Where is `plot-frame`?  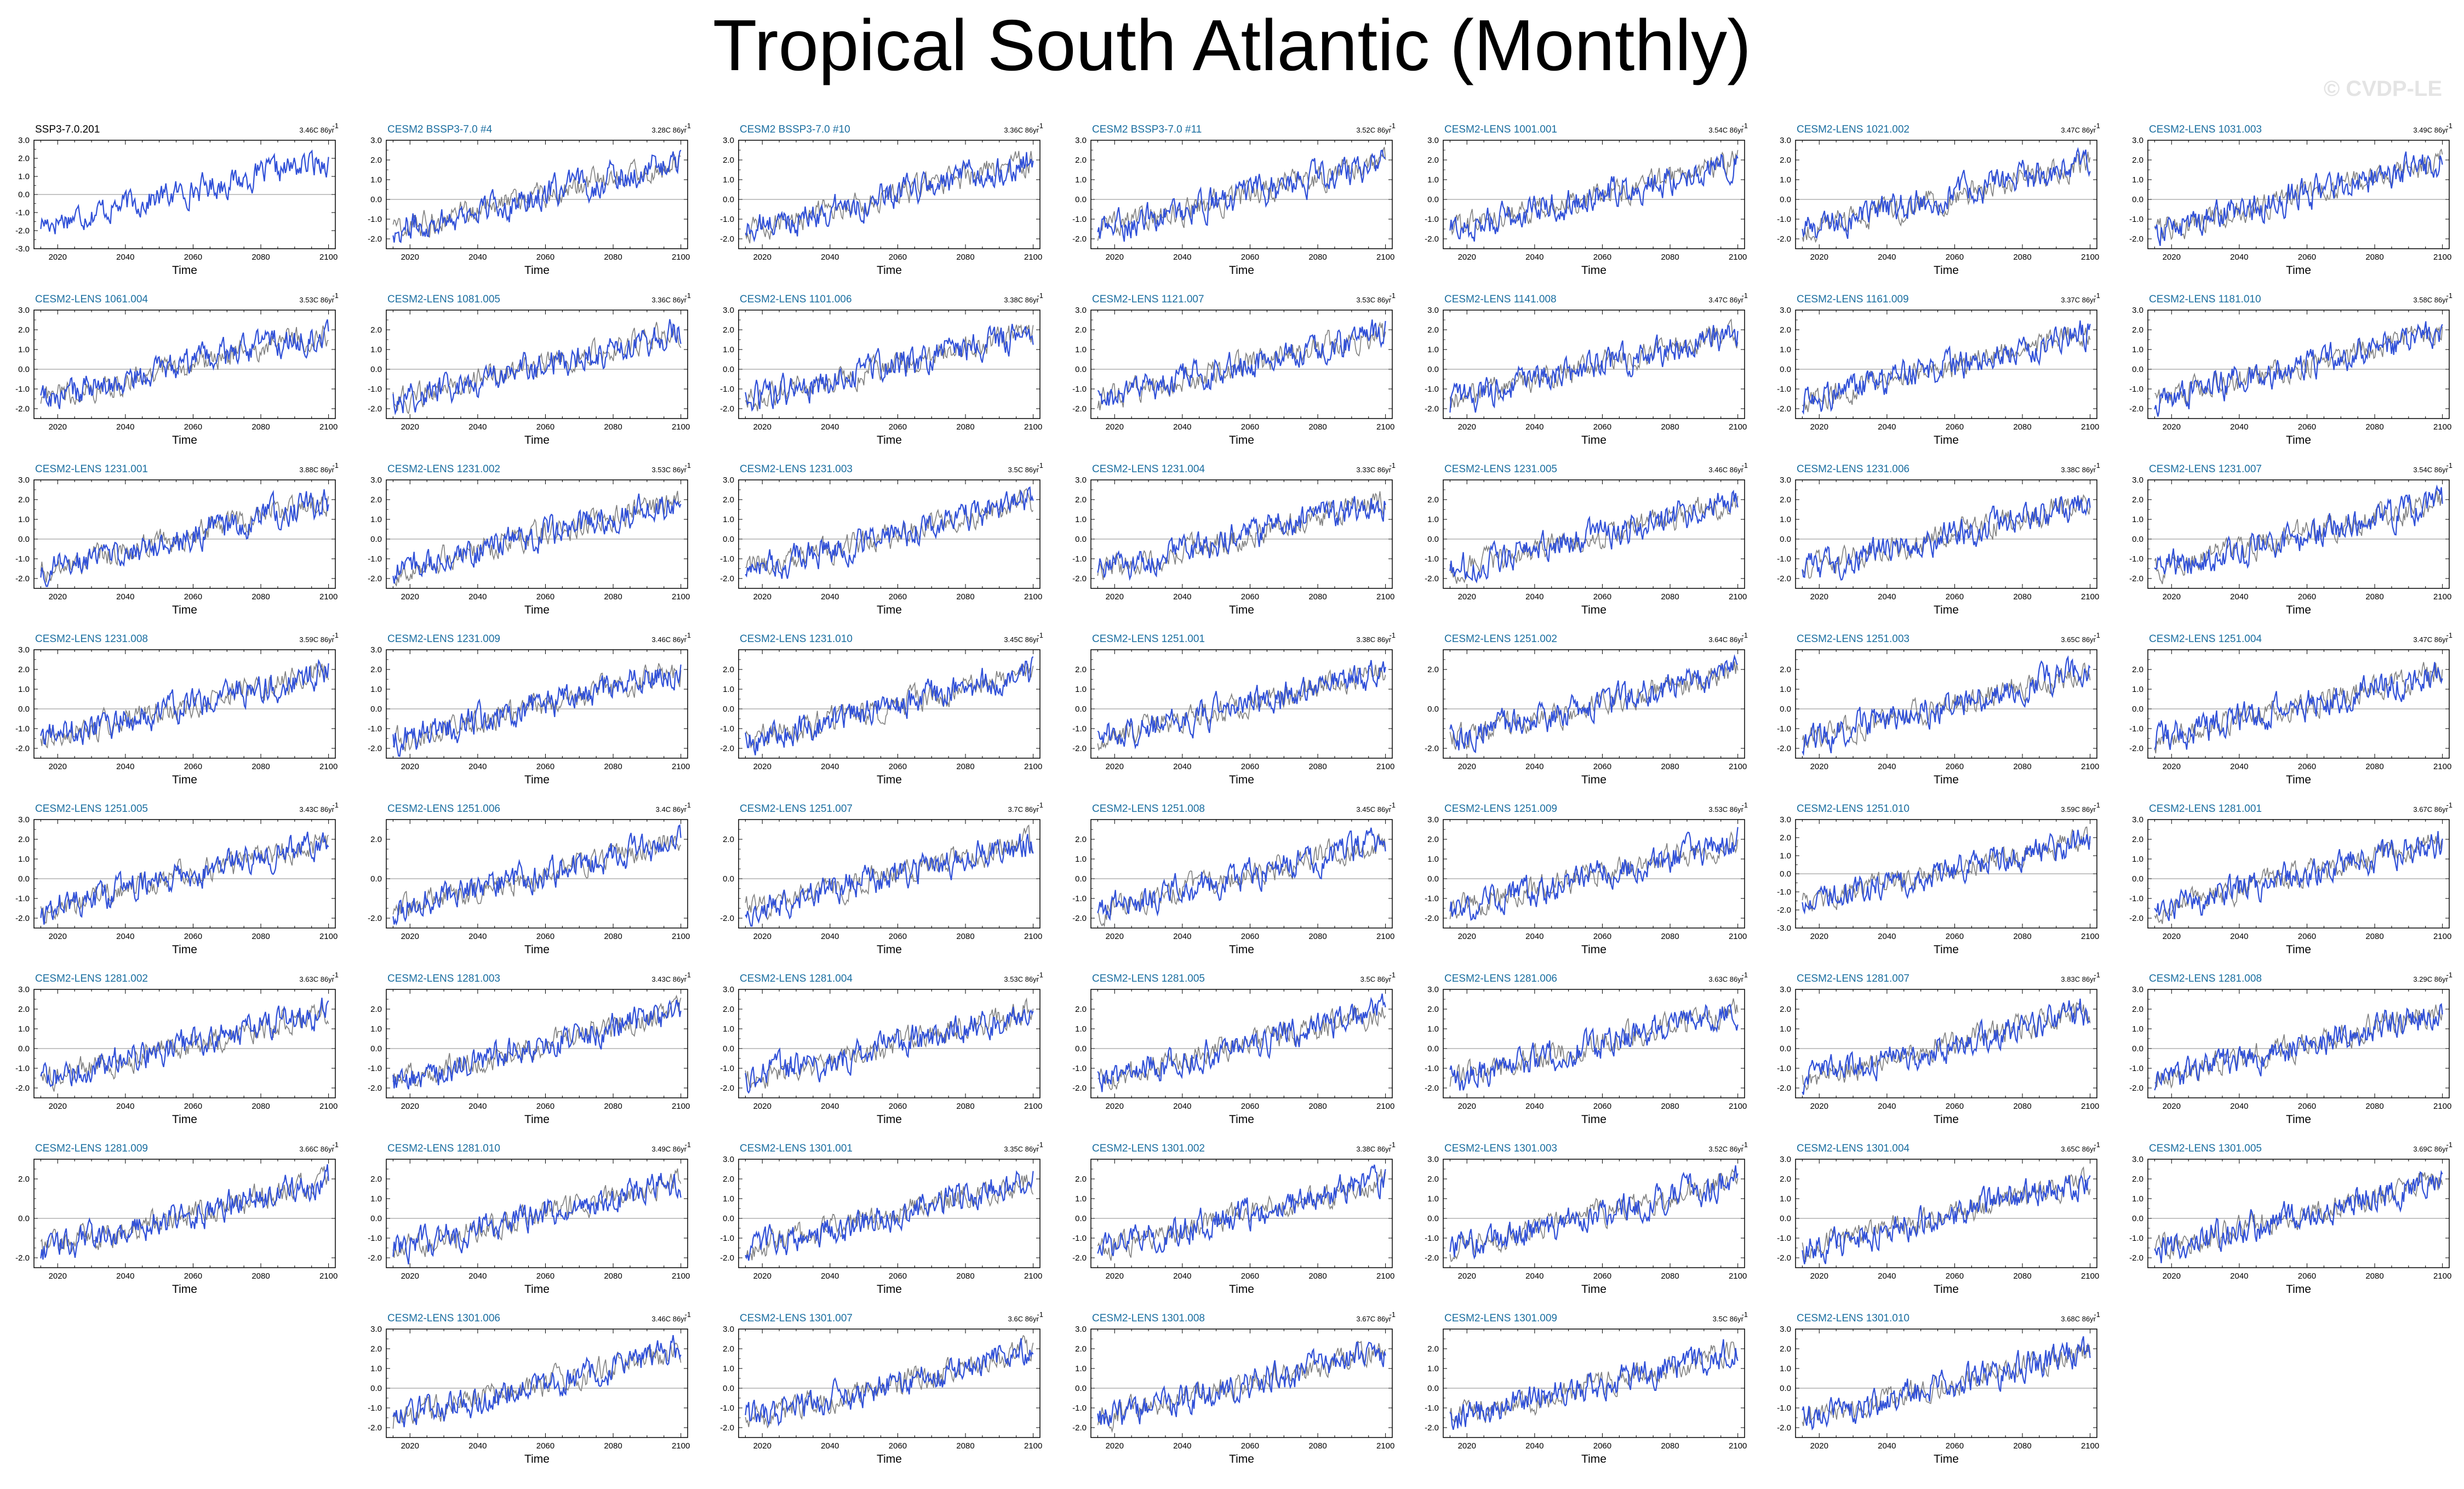 plot-frame is located at coordinates (1946, 194).